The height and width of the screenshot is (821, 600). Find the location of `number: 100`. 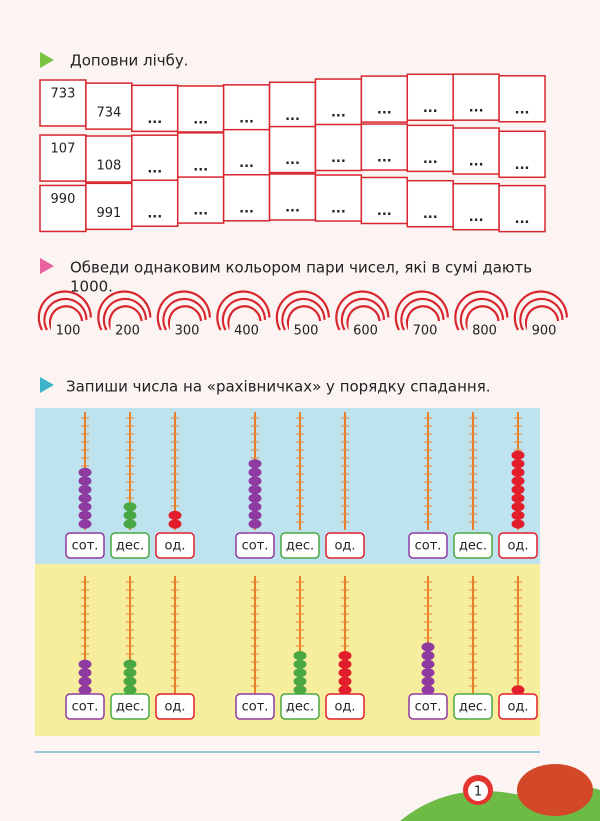

number: 100 is located at coordinates (68, 331).